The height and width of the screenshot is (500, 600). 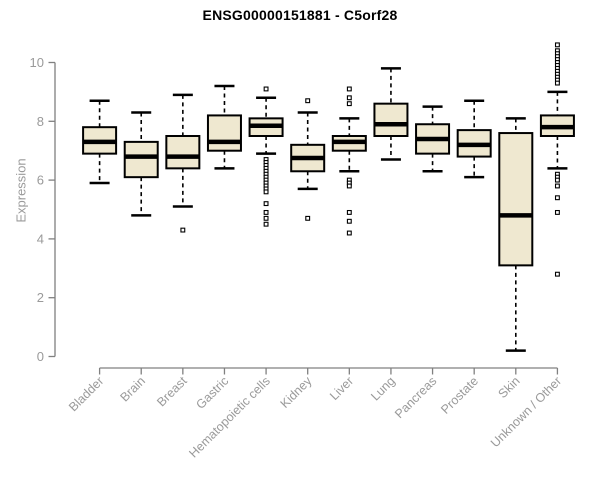 I want to click on y-tick-label: 2, so click(x=40, y=297).